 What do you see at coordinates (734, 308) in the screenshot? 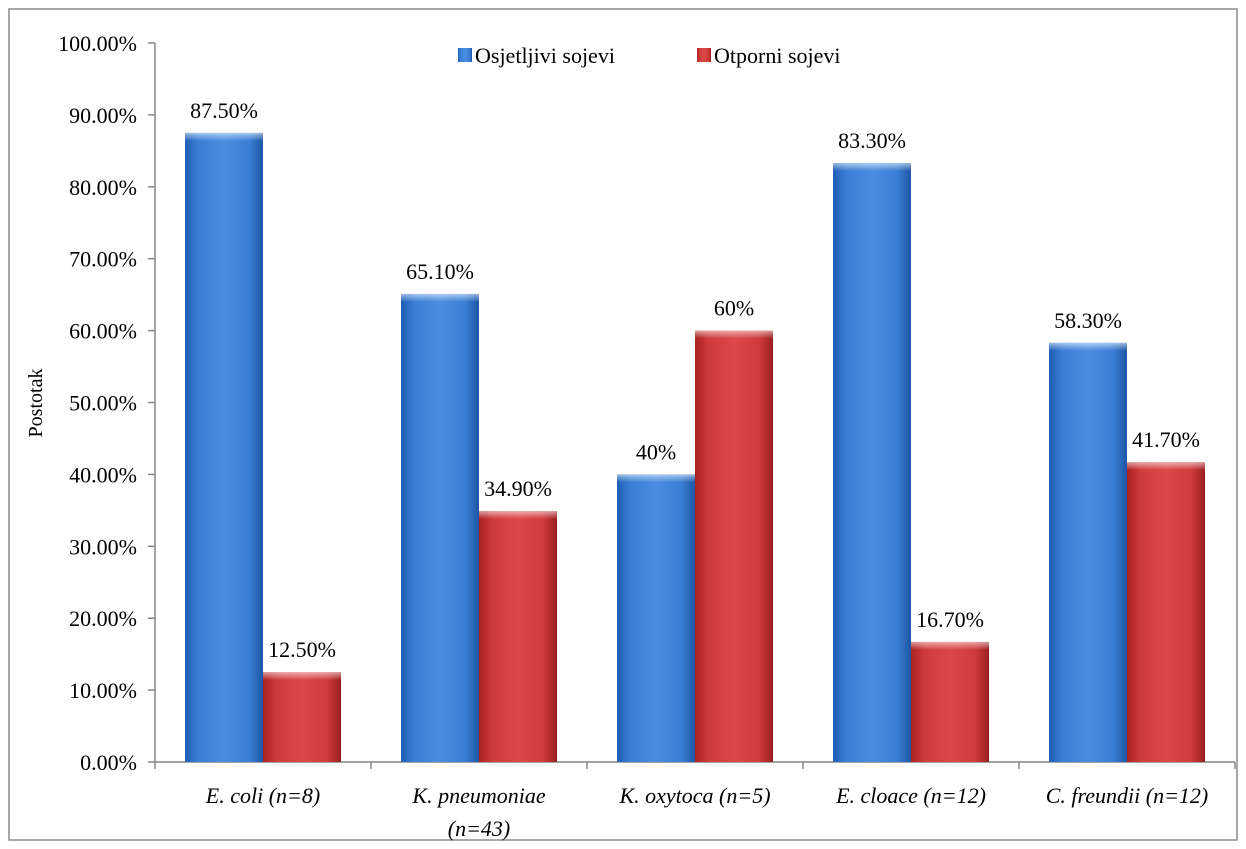
I see `data-label: 60%` at bounding box center [734, 308].